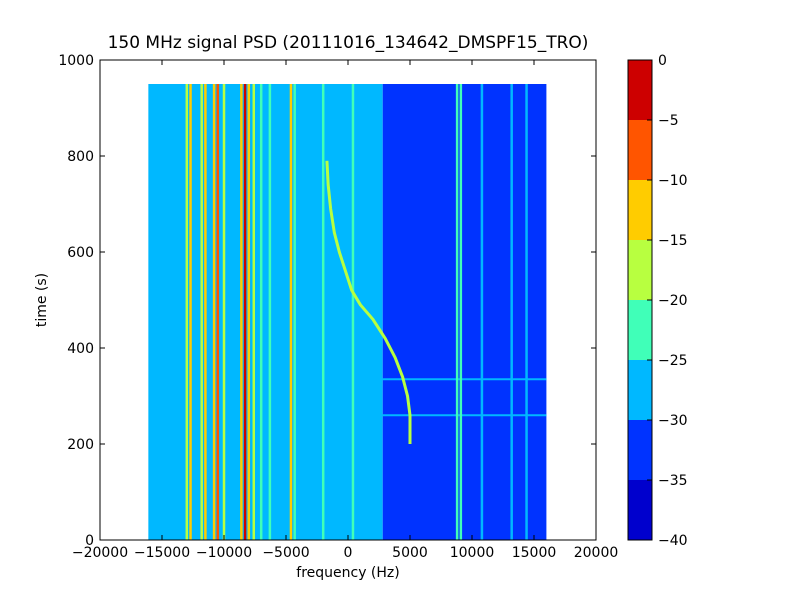  Describe the element at coordinates (368, 302) in the screenshot. I see `doppler-trace` at that location.